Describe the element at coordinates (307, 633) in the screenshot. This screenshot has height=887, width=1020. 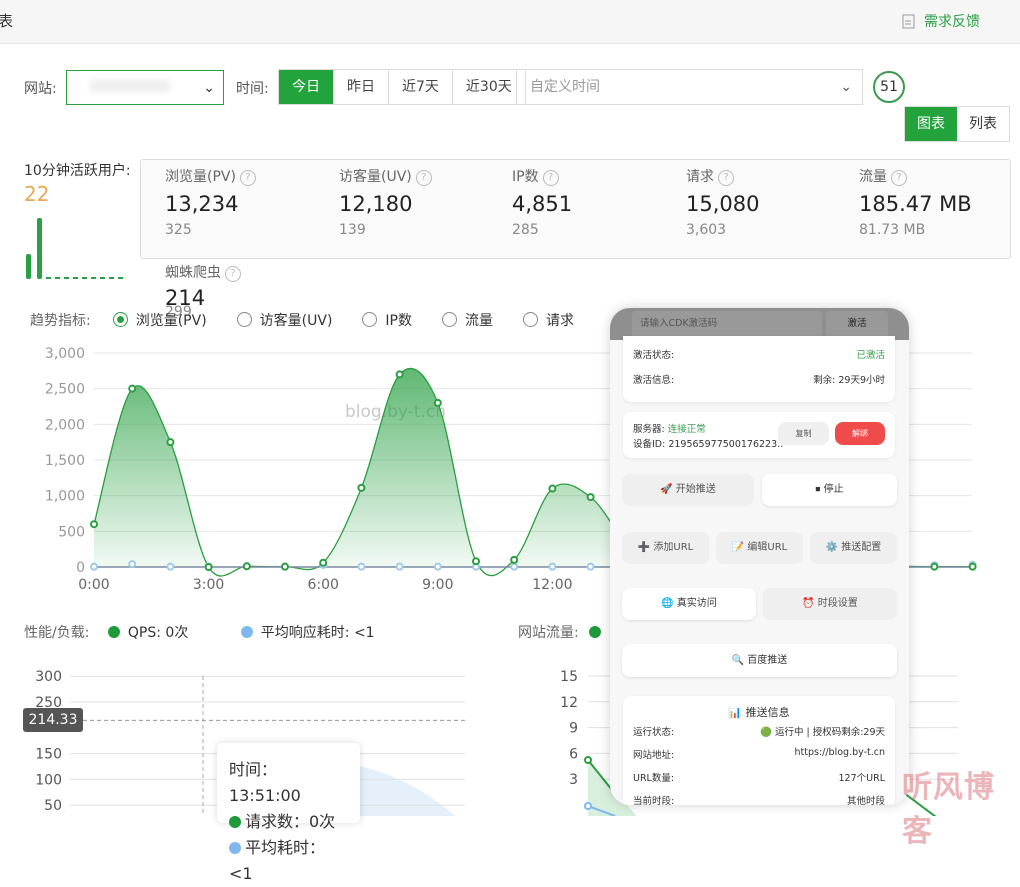
I see `legend-avg: 平均响应耗时: <1` at that location.